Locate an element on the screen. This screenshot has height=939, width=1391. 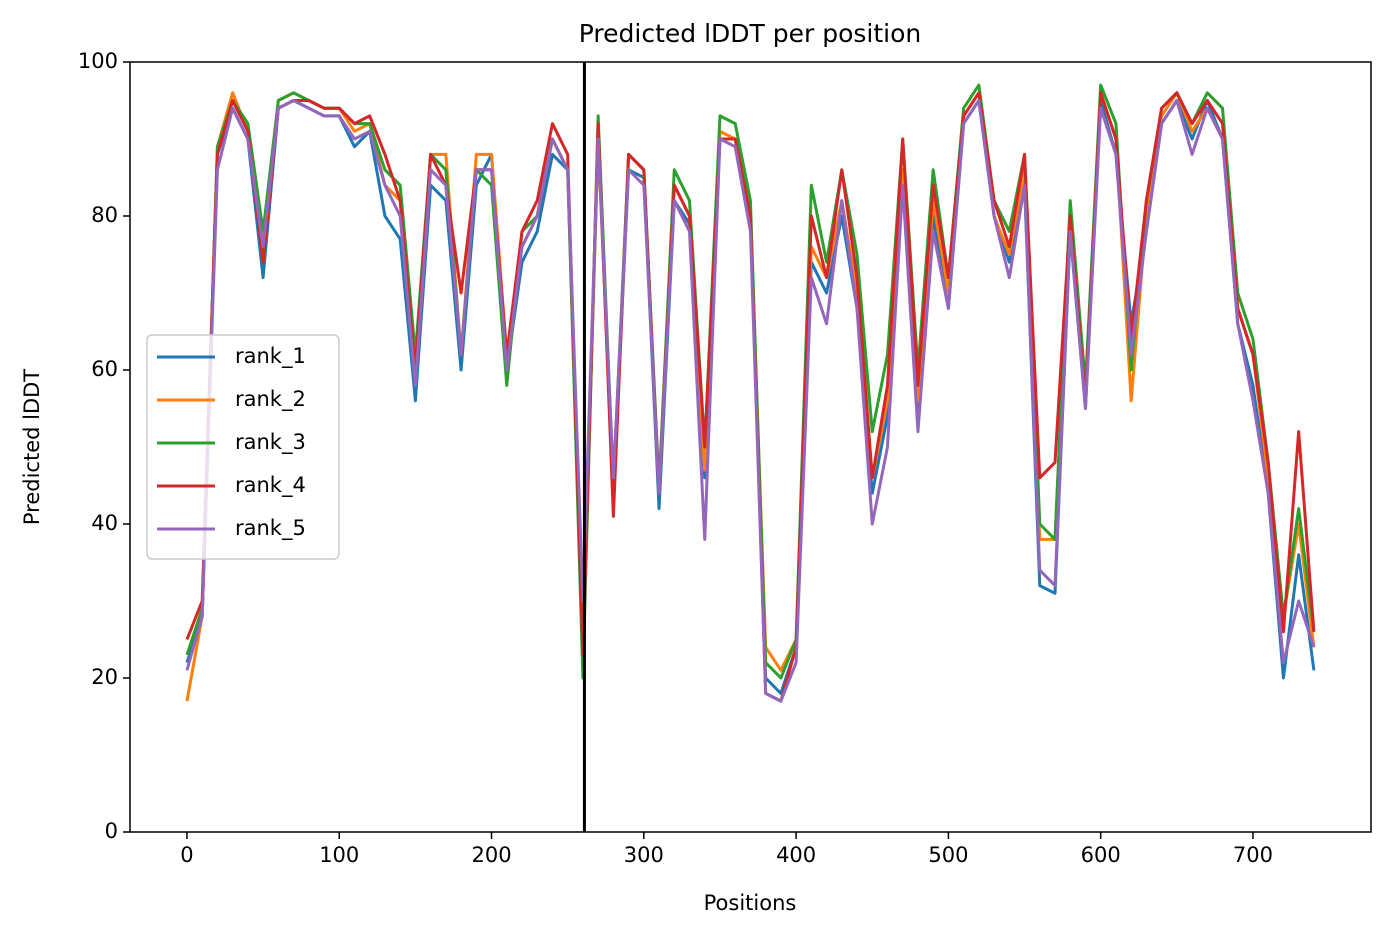
legend-label: rank_3 is located at coordinates (270, 442).